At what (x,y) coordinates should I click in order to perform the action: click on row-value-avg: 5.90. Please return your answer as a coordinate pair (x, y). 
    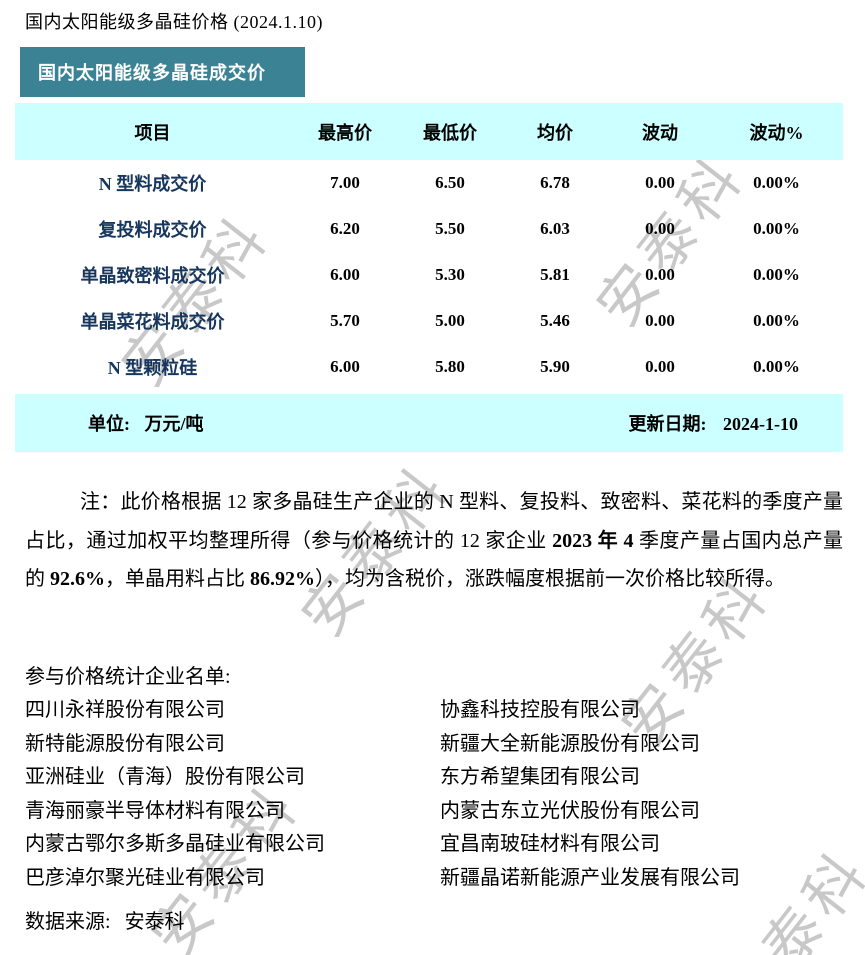
    Looking at the image, I should click on (555, 366).